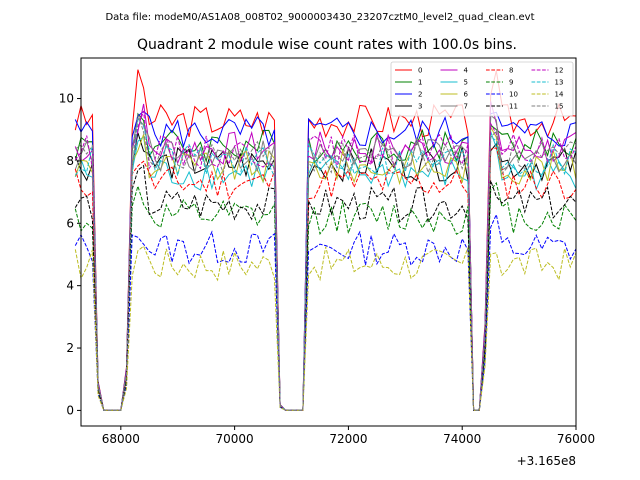  I want to click on legend-label-10: 10, so click(513, 95).